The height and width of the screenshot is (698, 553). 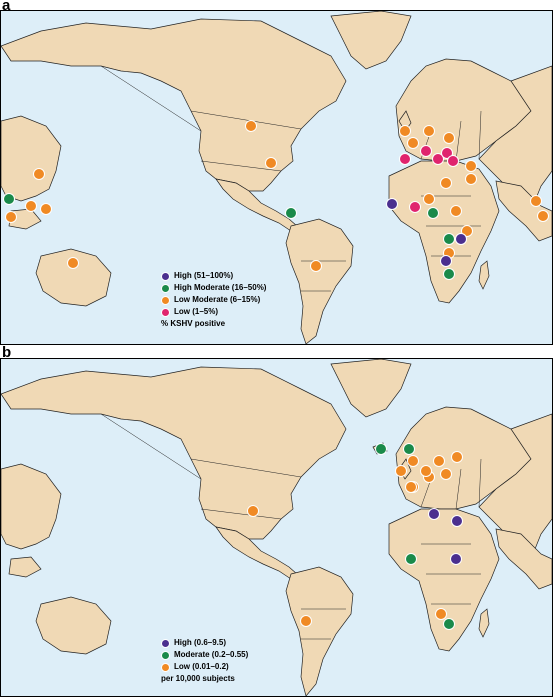 What do you see at coordinates (165, 667) in the screenshot?
I see `legend-swatch-low` at bounding box center [165, 667].